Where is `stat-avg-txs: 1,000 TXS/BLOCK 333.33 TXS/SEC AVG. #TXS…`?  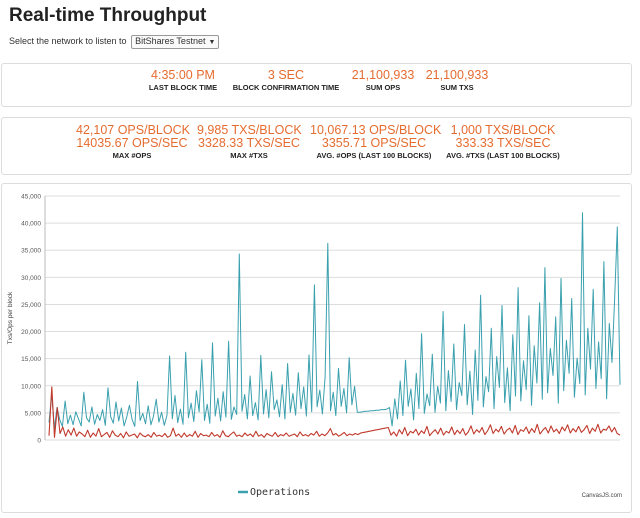
stat-avg-txs: 1,000 TXS/BLOCK 333.33 TXS/SEC AVG. #TXS… is located at coordinates (503, 142).